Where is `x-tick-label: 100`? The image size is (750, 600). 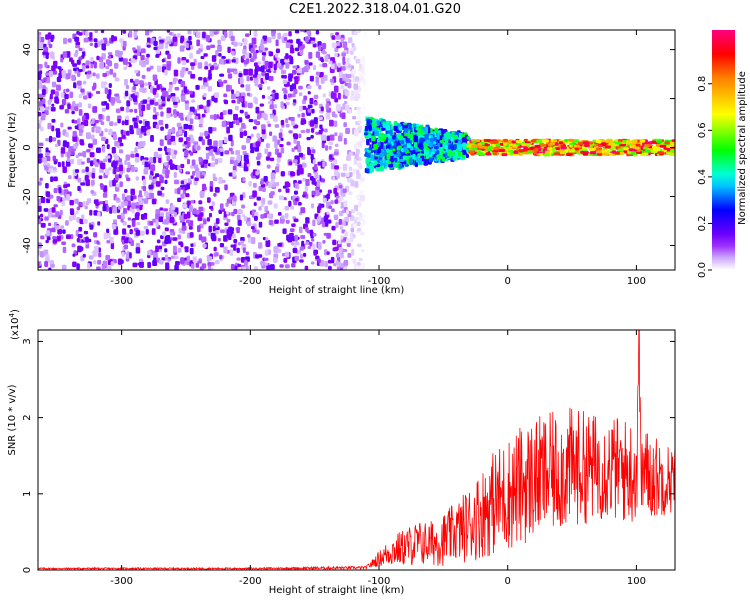 x-tick-label: 100 is located at coordinates (636, 281).